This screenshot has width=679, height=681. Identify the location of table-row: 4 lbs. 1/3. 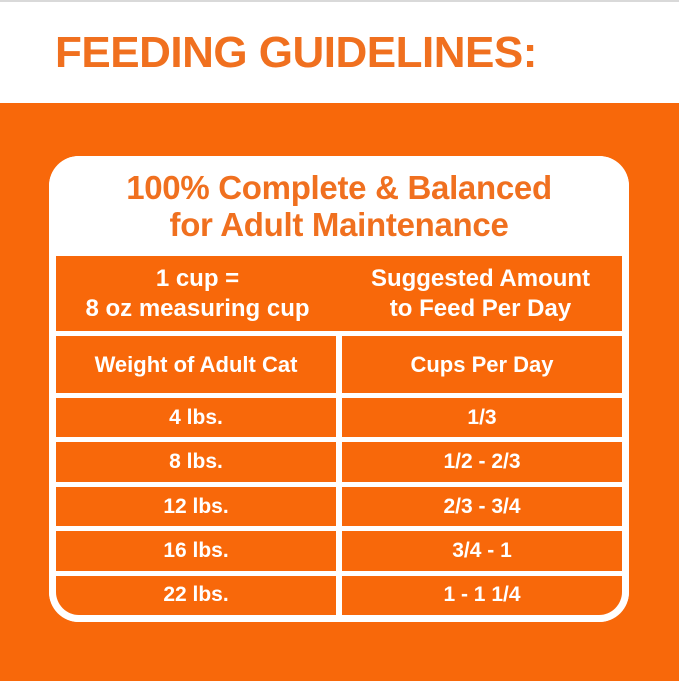
(339, 418).